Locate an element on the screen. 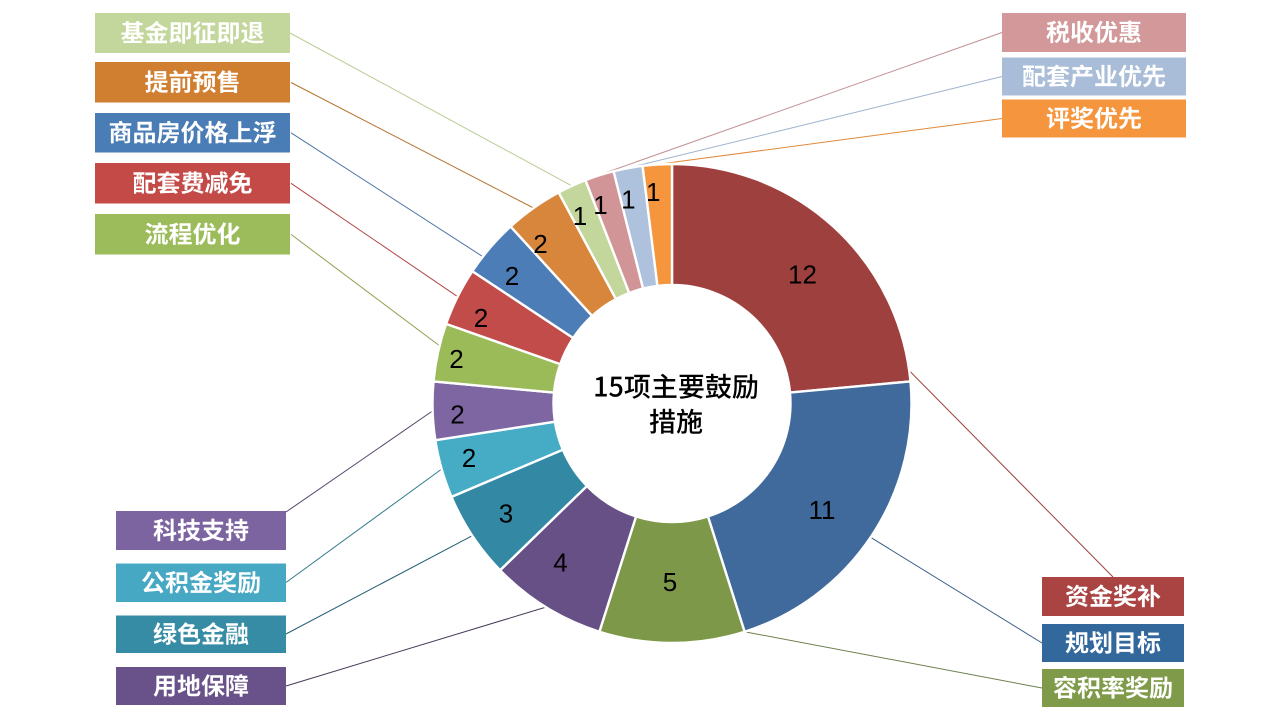 This screenshot has height=725, width=1280. svg-text: 5 is located at coordinates (670, 582).